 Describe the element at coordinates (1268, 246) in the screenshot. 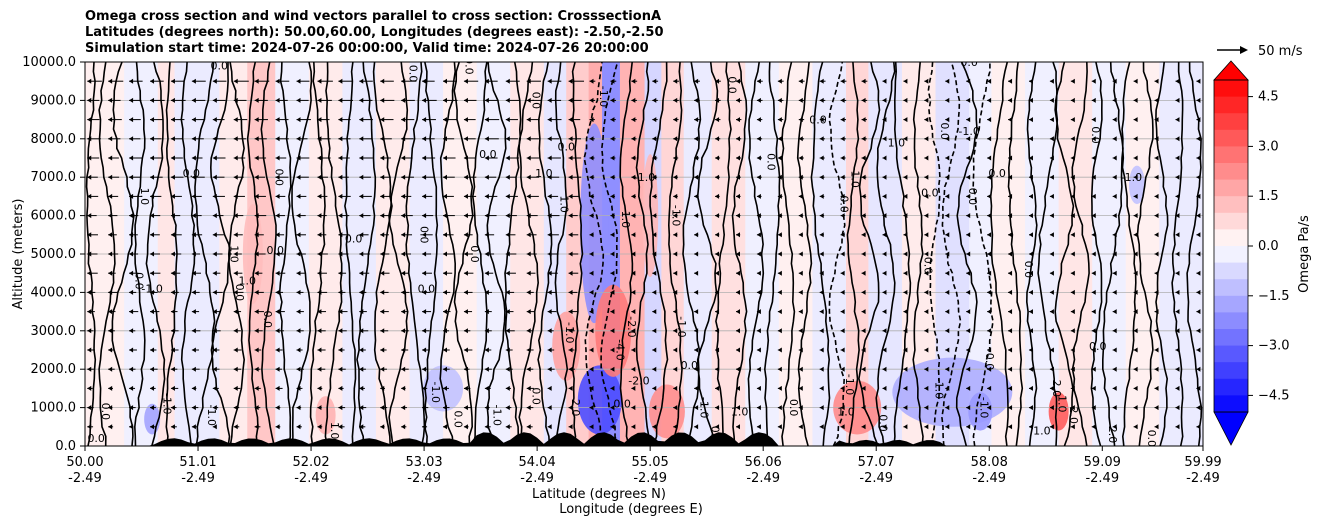

I see `colorbar-tick-label: 0.0` at that location.